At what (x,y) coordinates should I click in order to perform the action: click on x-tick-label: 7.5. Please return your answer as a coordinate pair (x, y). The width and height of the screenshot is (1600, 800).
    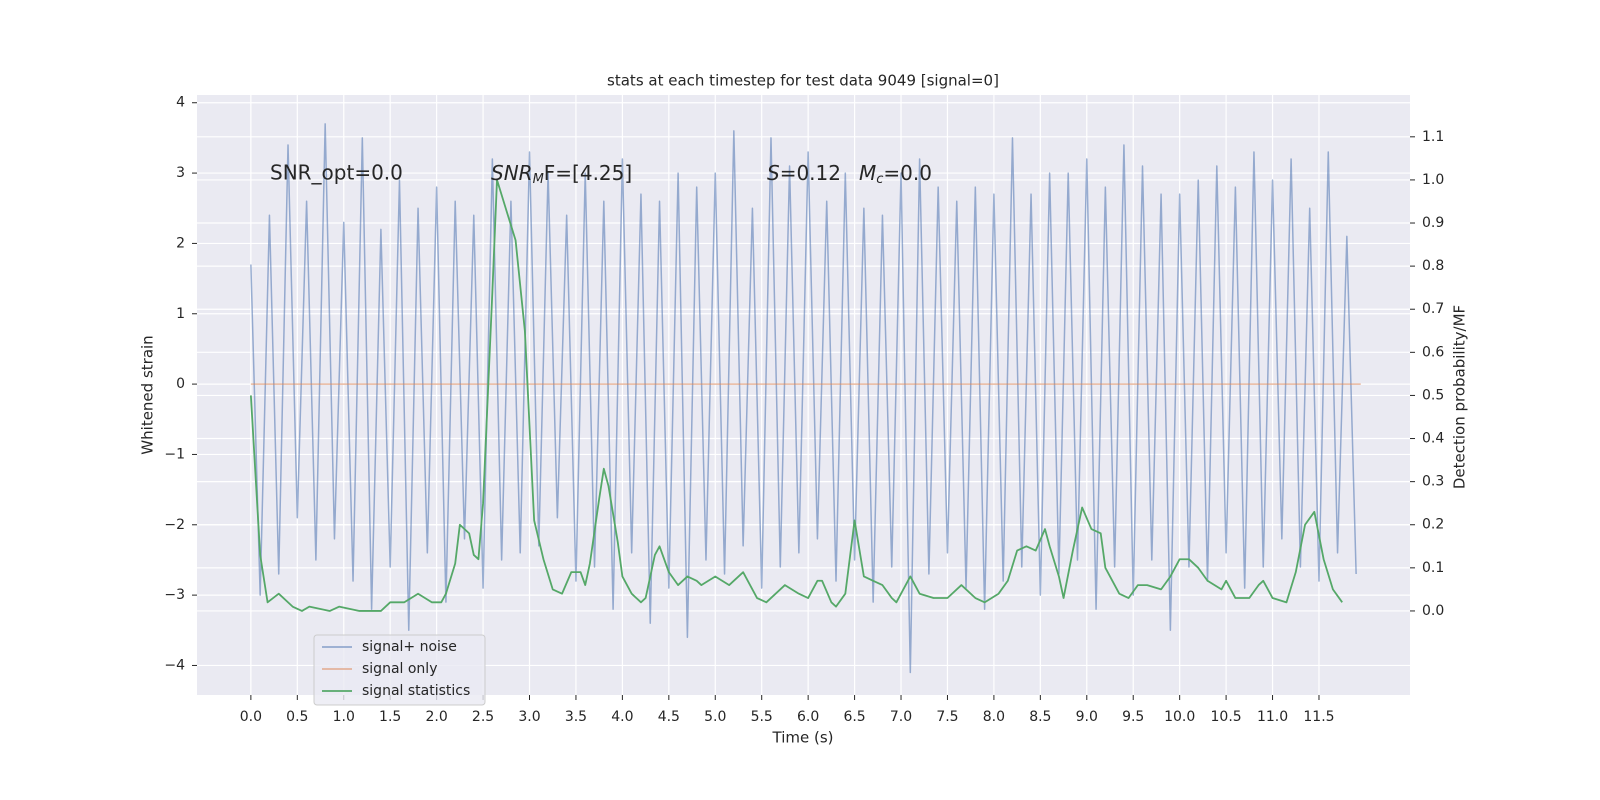
    Looking at the image, I should click on (947, 717).